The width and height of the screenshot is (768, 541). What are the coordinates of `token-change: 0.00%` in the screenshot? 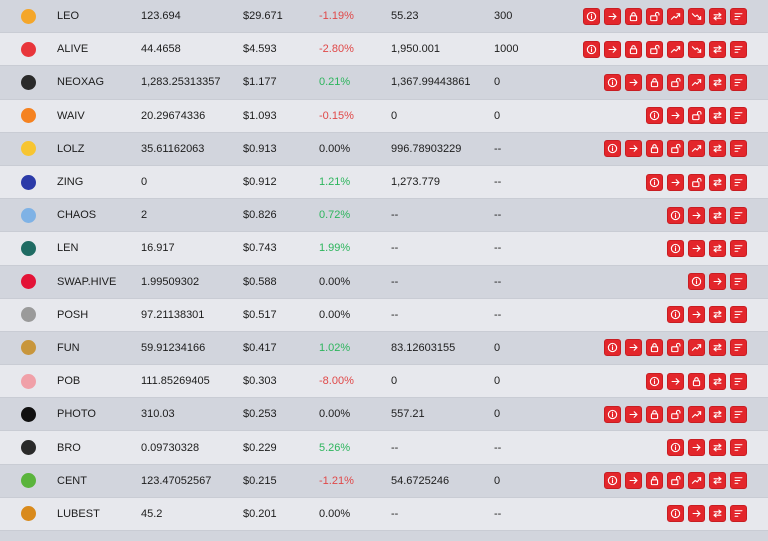 It's located at (335, 148).